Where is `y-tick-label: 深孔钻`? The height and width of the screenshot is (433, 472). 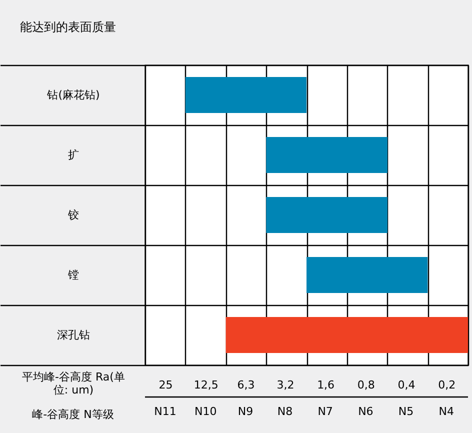 y-tick-label: 深孔钻 is located at coordinates (73, 335).